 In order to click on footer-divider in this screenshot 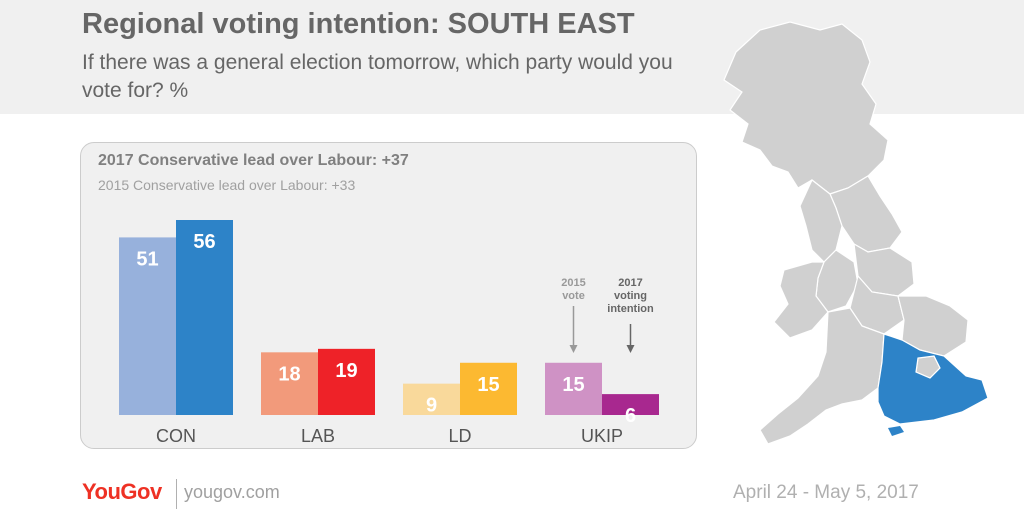, I will do `click(176, 494)`.